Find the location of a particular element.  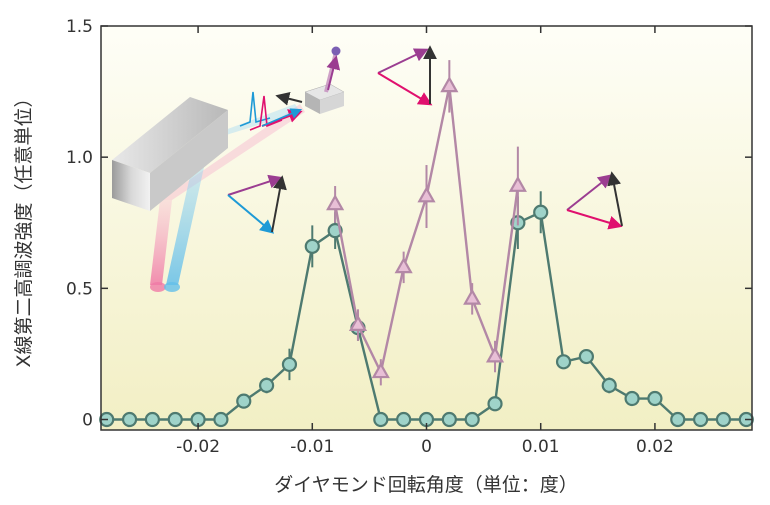

y-axis-label: X線第二高調波強度（任意単位） is located at coordinates (24, 227).